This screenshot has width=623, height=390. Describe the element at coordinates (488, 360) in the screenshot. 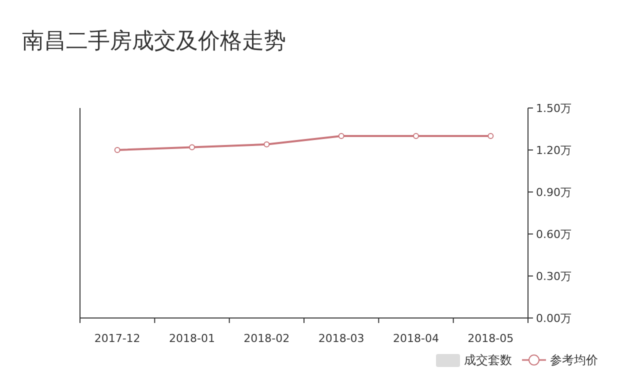

I see `legend-label: 成交套数` at that location.